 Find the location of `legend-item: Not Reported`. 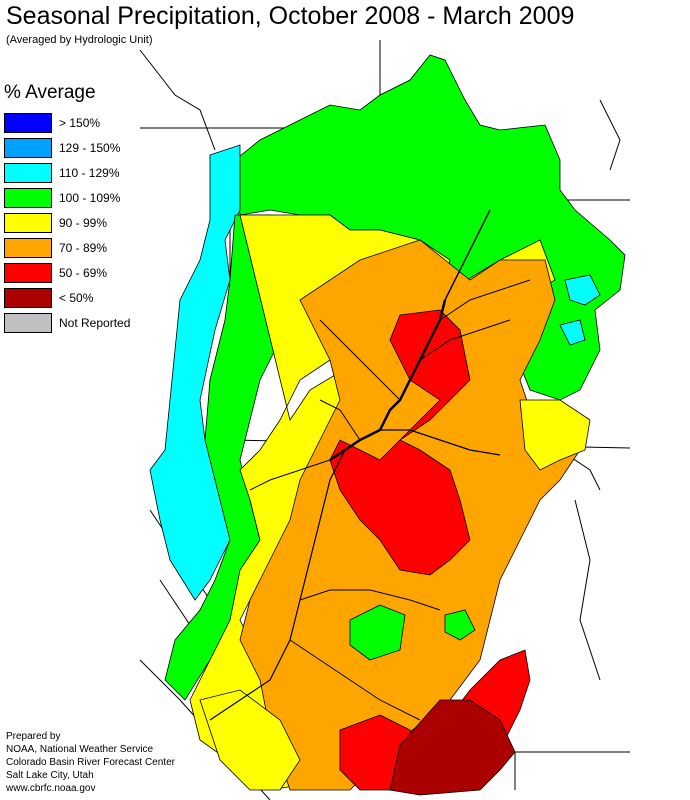

legend-item: Not Reported is located at coordinates (67, 322).